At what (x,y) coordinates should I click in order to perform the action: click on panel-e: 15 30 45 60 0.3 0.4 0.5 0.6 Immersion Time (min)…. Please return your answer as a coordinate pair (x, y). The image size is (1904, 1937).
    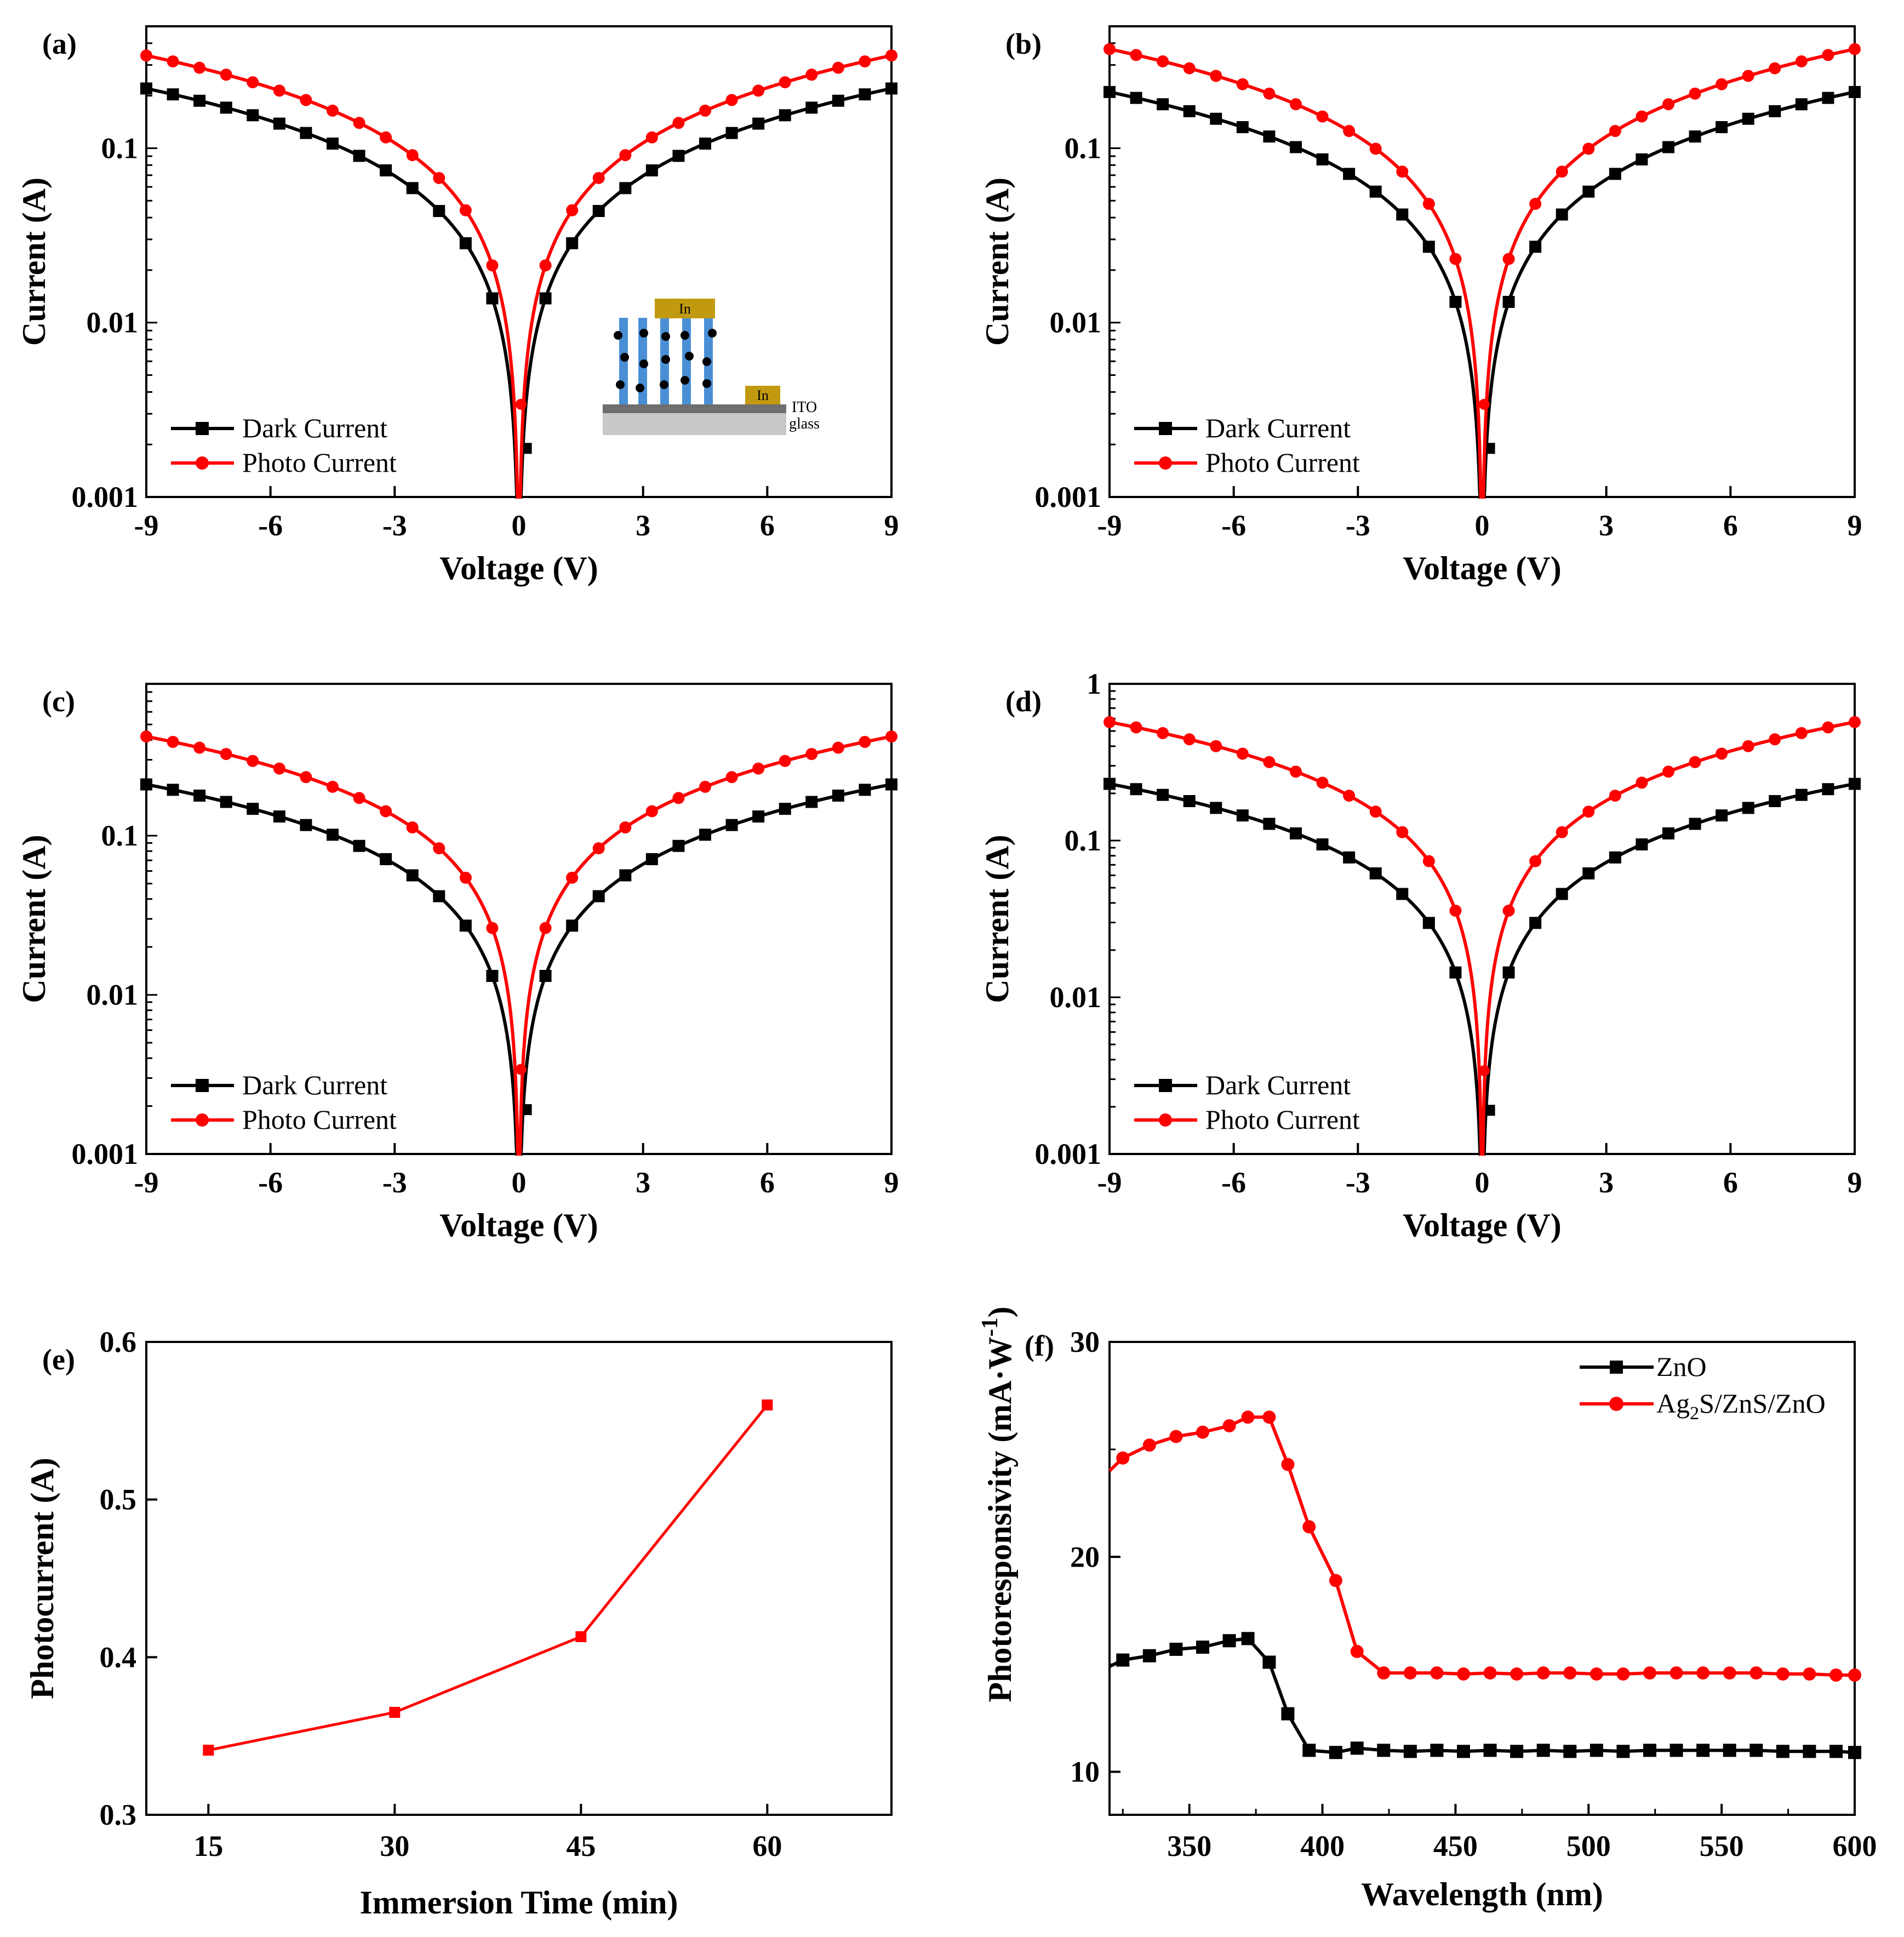
    Looking at the image, I should click on (459, 1623).